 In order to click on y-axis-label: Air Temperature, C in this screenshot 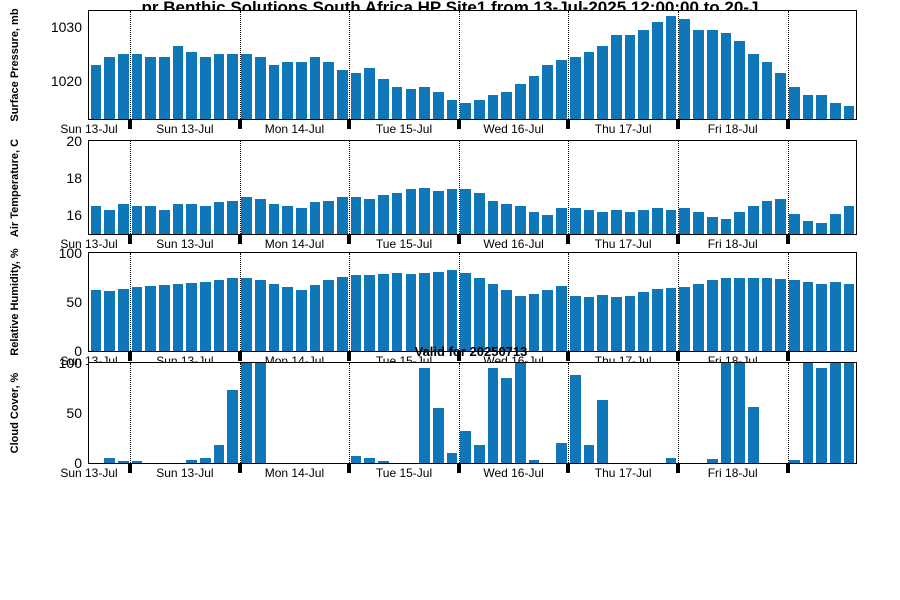, I will do `click(15, 187)`.